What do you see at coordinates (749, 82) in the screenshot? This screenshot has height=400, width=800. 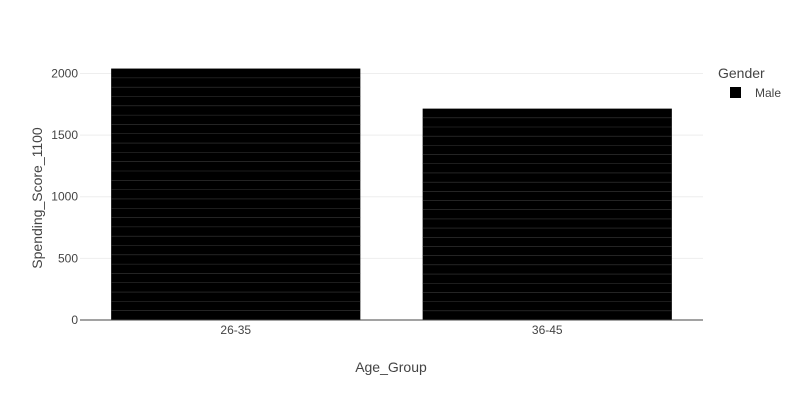 I see `legend: Gender Male` at bounding box center [749, 82].